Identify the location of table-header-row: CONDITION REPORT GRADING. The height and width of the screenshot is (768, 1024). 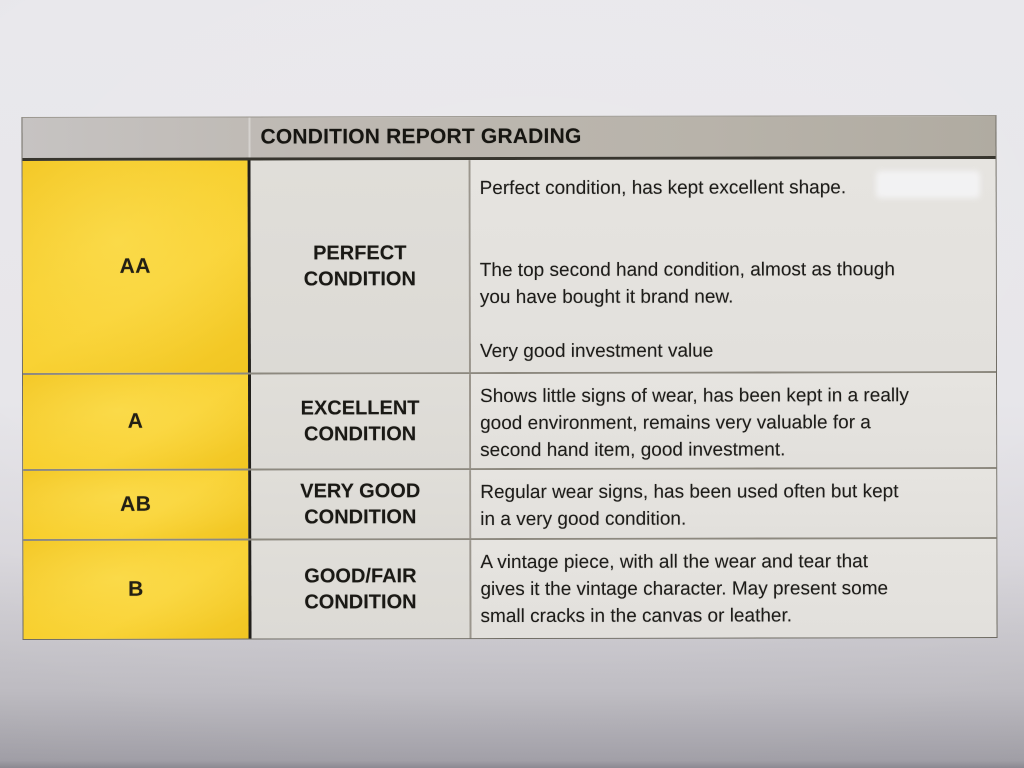
(509, 138).